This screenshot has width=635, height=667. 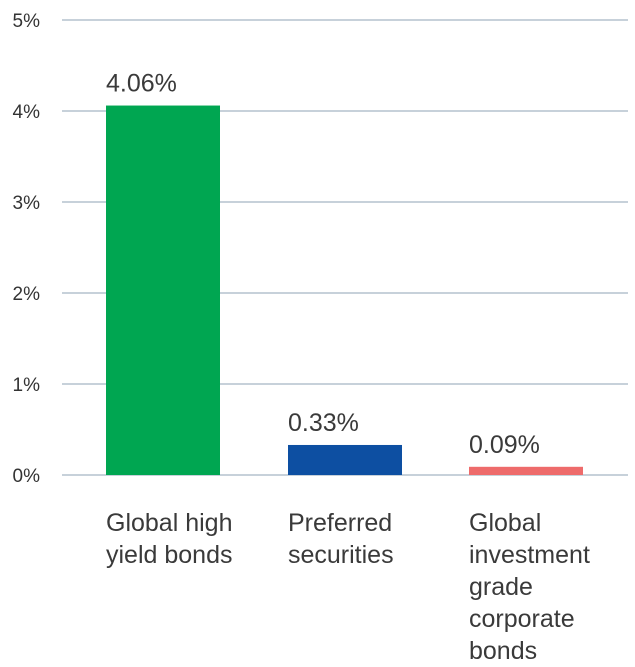 What do you see at coordinates (27, 385) in the screenshot?
I see `y-tick-label: 1%` at bounding box center [27, 385].